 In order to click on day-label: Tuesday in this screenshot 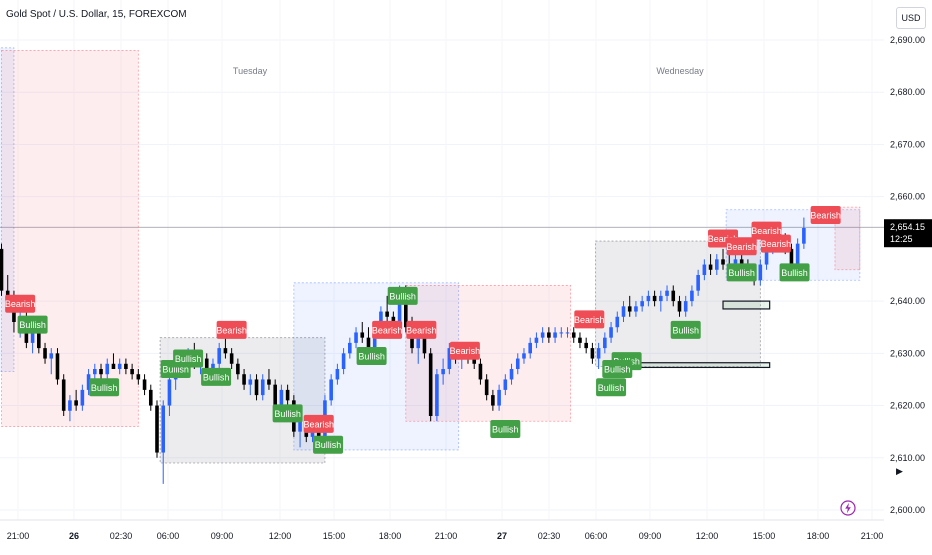, I will do `click(250, 71)`.